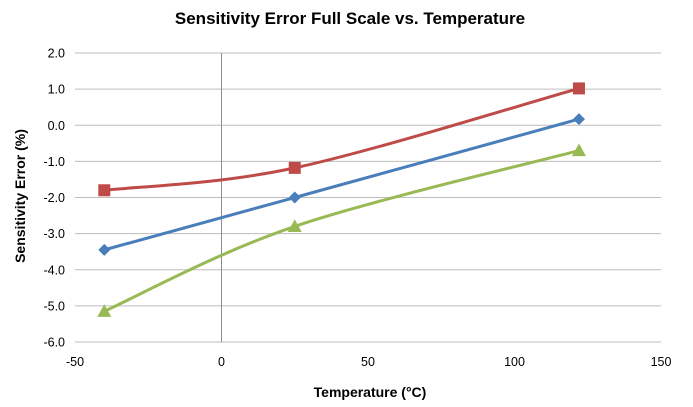 The width and height of the screenshot is (693, 407). I want to click on y-tick-label: -2.0, so click(54, 198).